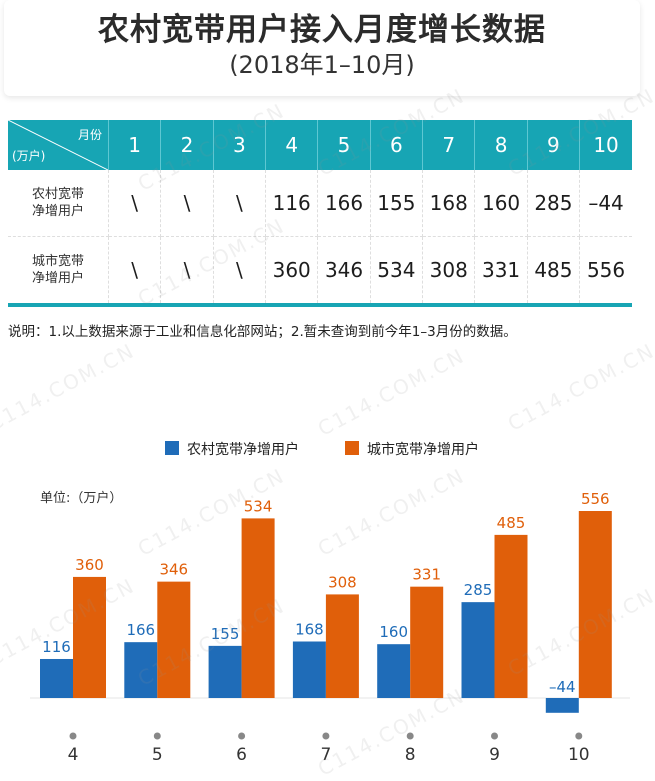 The height and width of the screenshot is (781, 655). What do you see at coordinates (57, 194) in the screenshot?
I see `row-label-line: 农村宽带` at bounding box center [57, 194].